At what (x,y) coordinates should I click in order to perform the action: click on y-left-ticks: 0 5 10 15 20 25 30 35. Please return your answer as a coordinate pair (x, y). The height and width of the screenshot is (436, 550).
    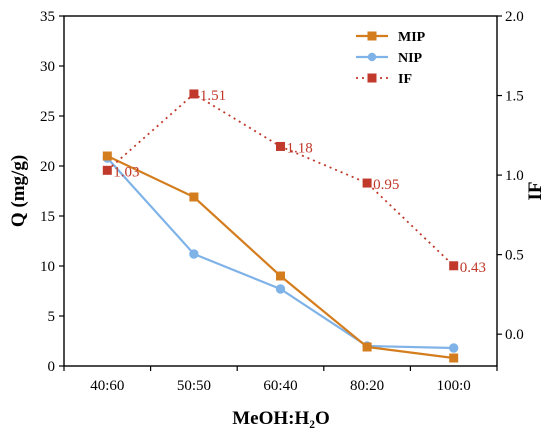
    Looking at the image, I should click on (52, 192).